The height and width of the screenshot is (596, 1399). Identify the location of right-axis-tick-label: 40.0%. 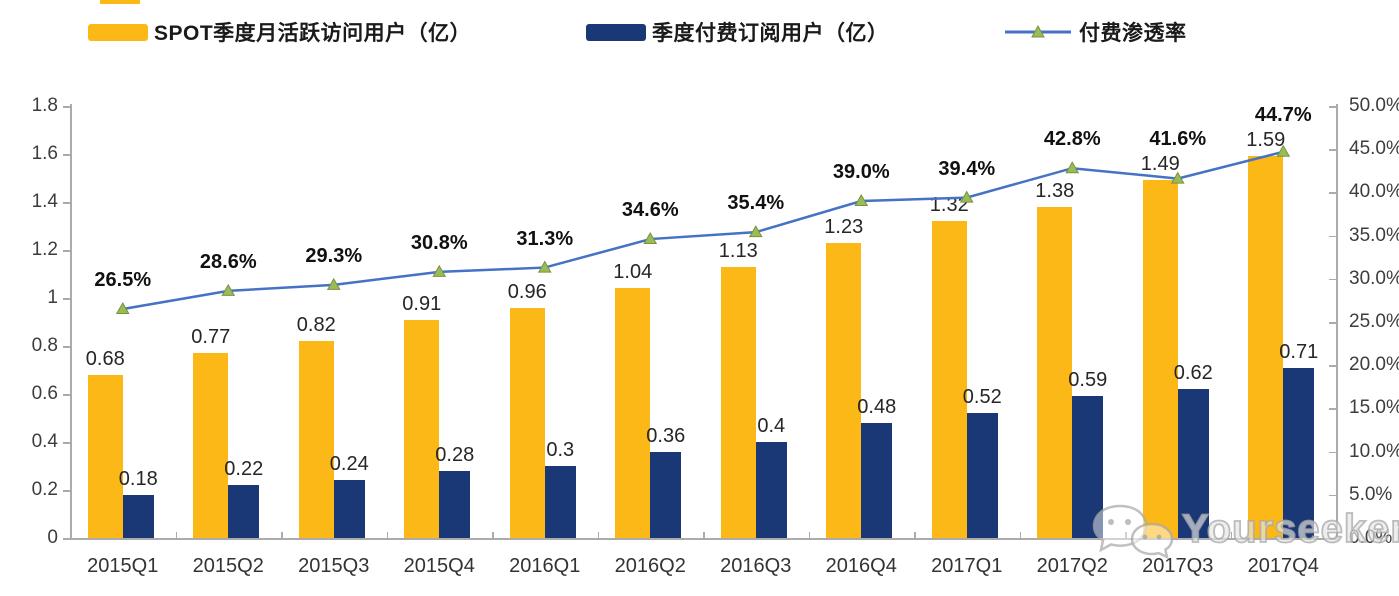
(1374, 192).